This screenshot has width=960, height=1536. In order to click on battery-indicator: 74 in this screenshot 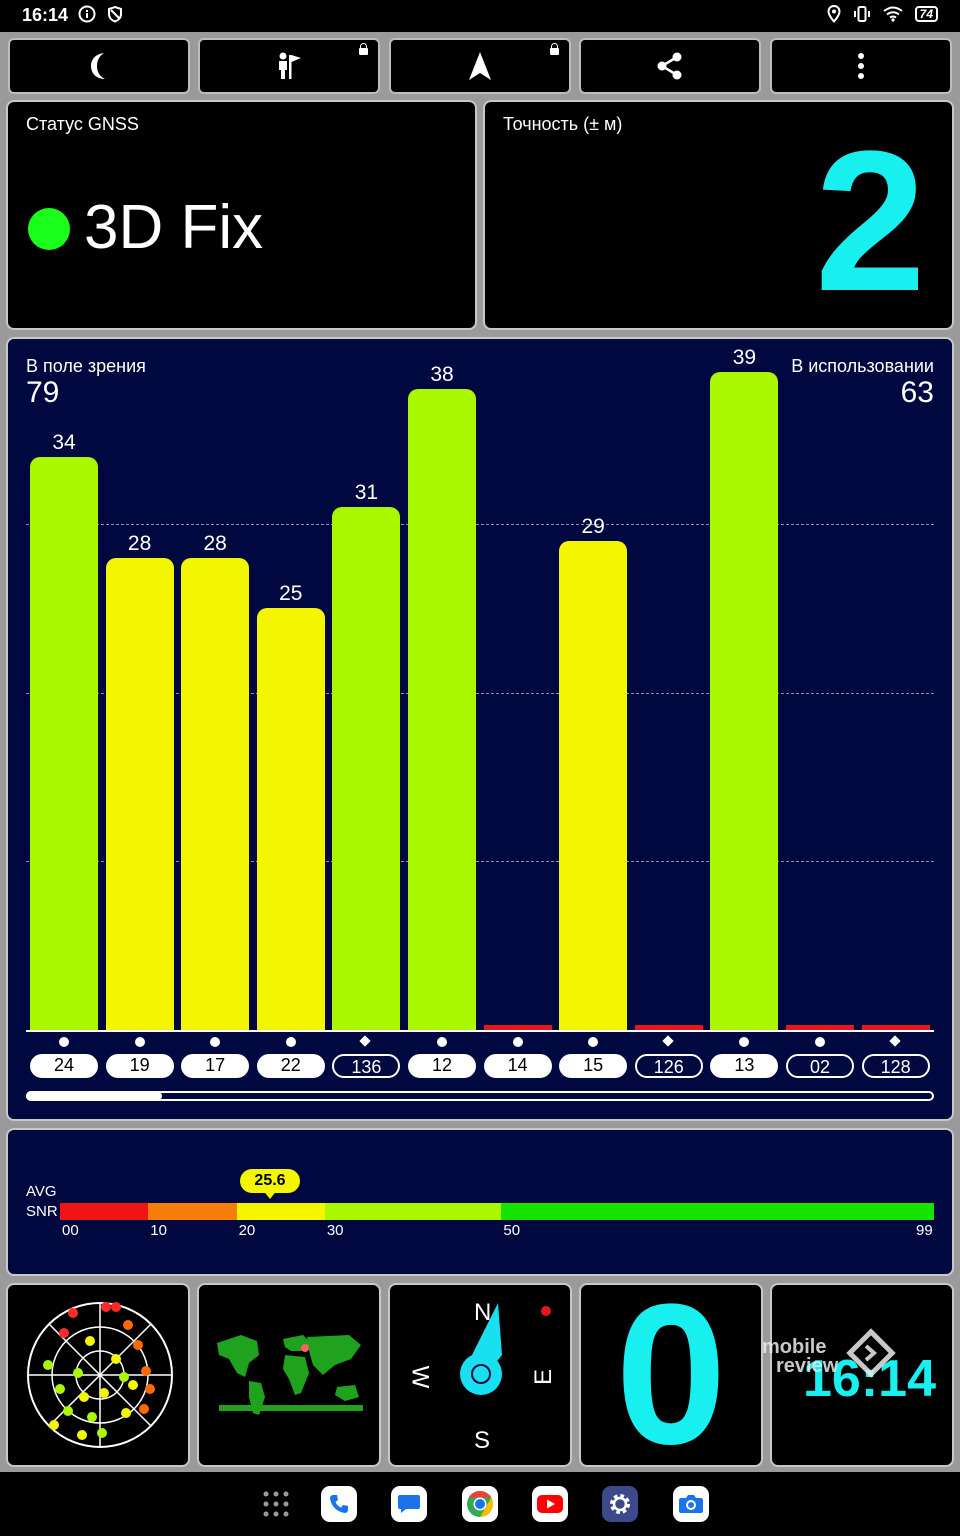, I will do `click(926, 14)`.